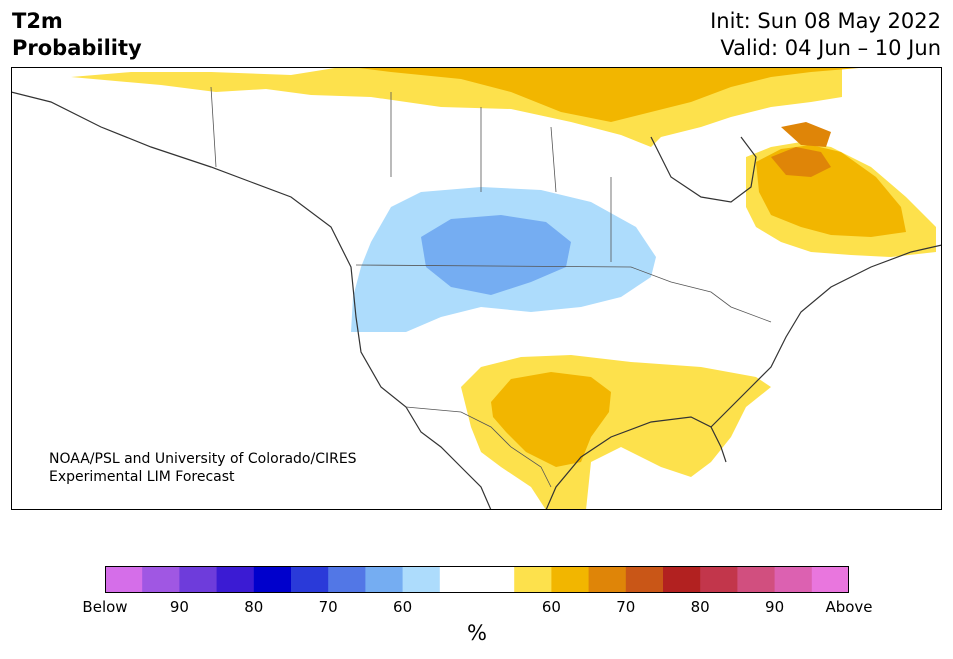 This screenshot has height=659, width=953. I want to click on title-variable: T2m, so click(37, 21).